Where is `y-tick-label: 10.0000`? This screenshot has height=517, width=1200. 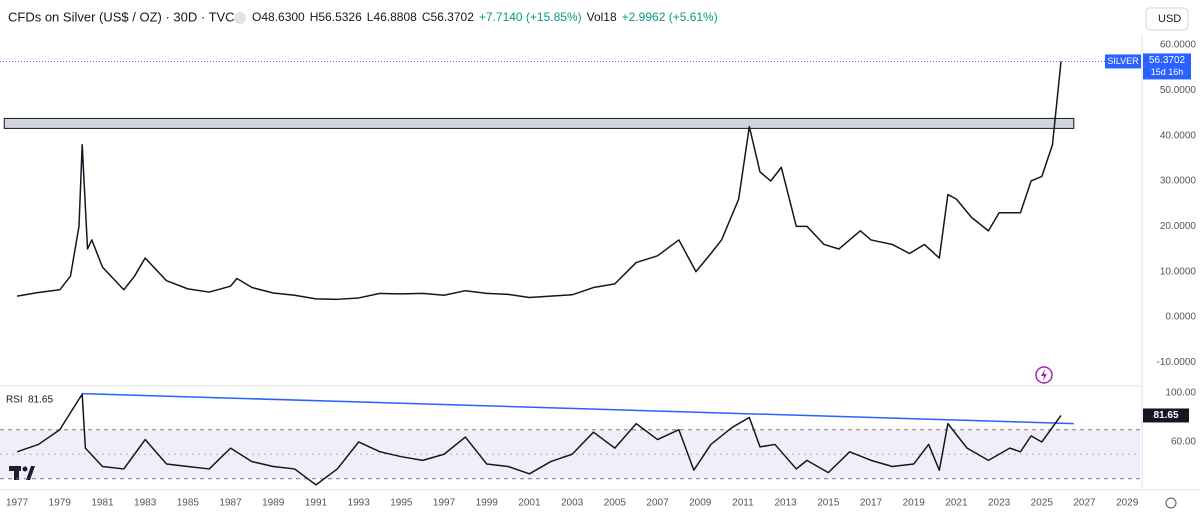
y-tick-label: 10.0000 is located at coordinates (1178, 271).